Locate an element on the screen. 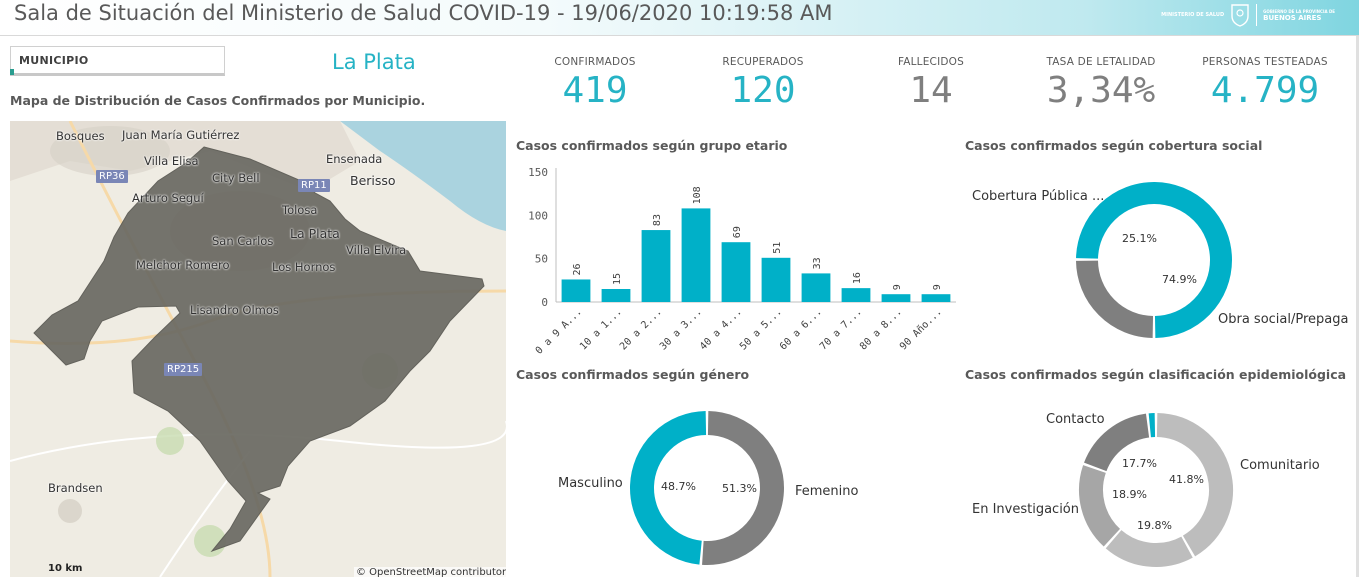 The width and height of the screenshot is (1359, 578). kpi-label: CONFIRMADOS is located at coordinates (595, 62).